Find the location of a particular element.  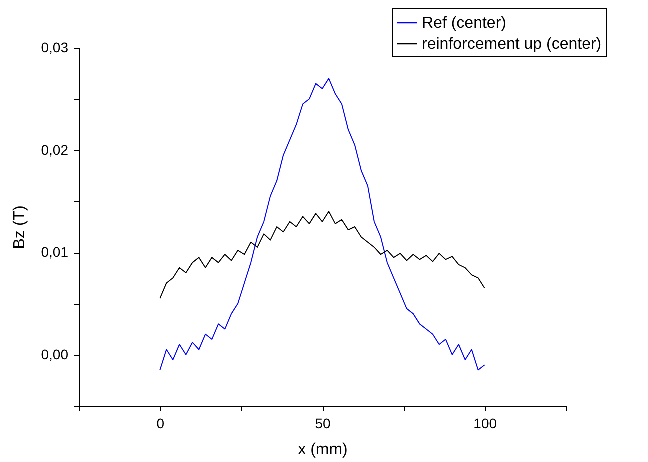

y-tick-label: 0,01 is located at coordinates (55, 252).